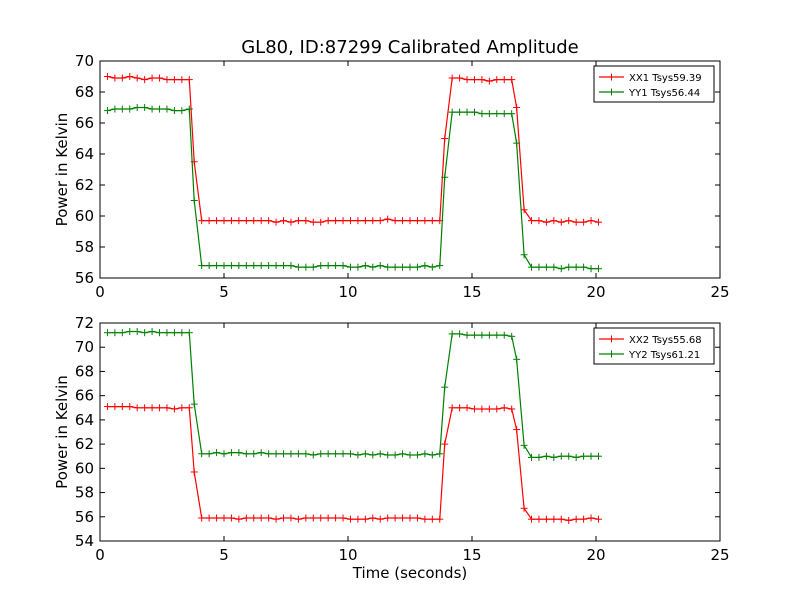  Describe the element at coordinates (84, 123) in the screenshot. I see `y-tick-label: 66` at that location.